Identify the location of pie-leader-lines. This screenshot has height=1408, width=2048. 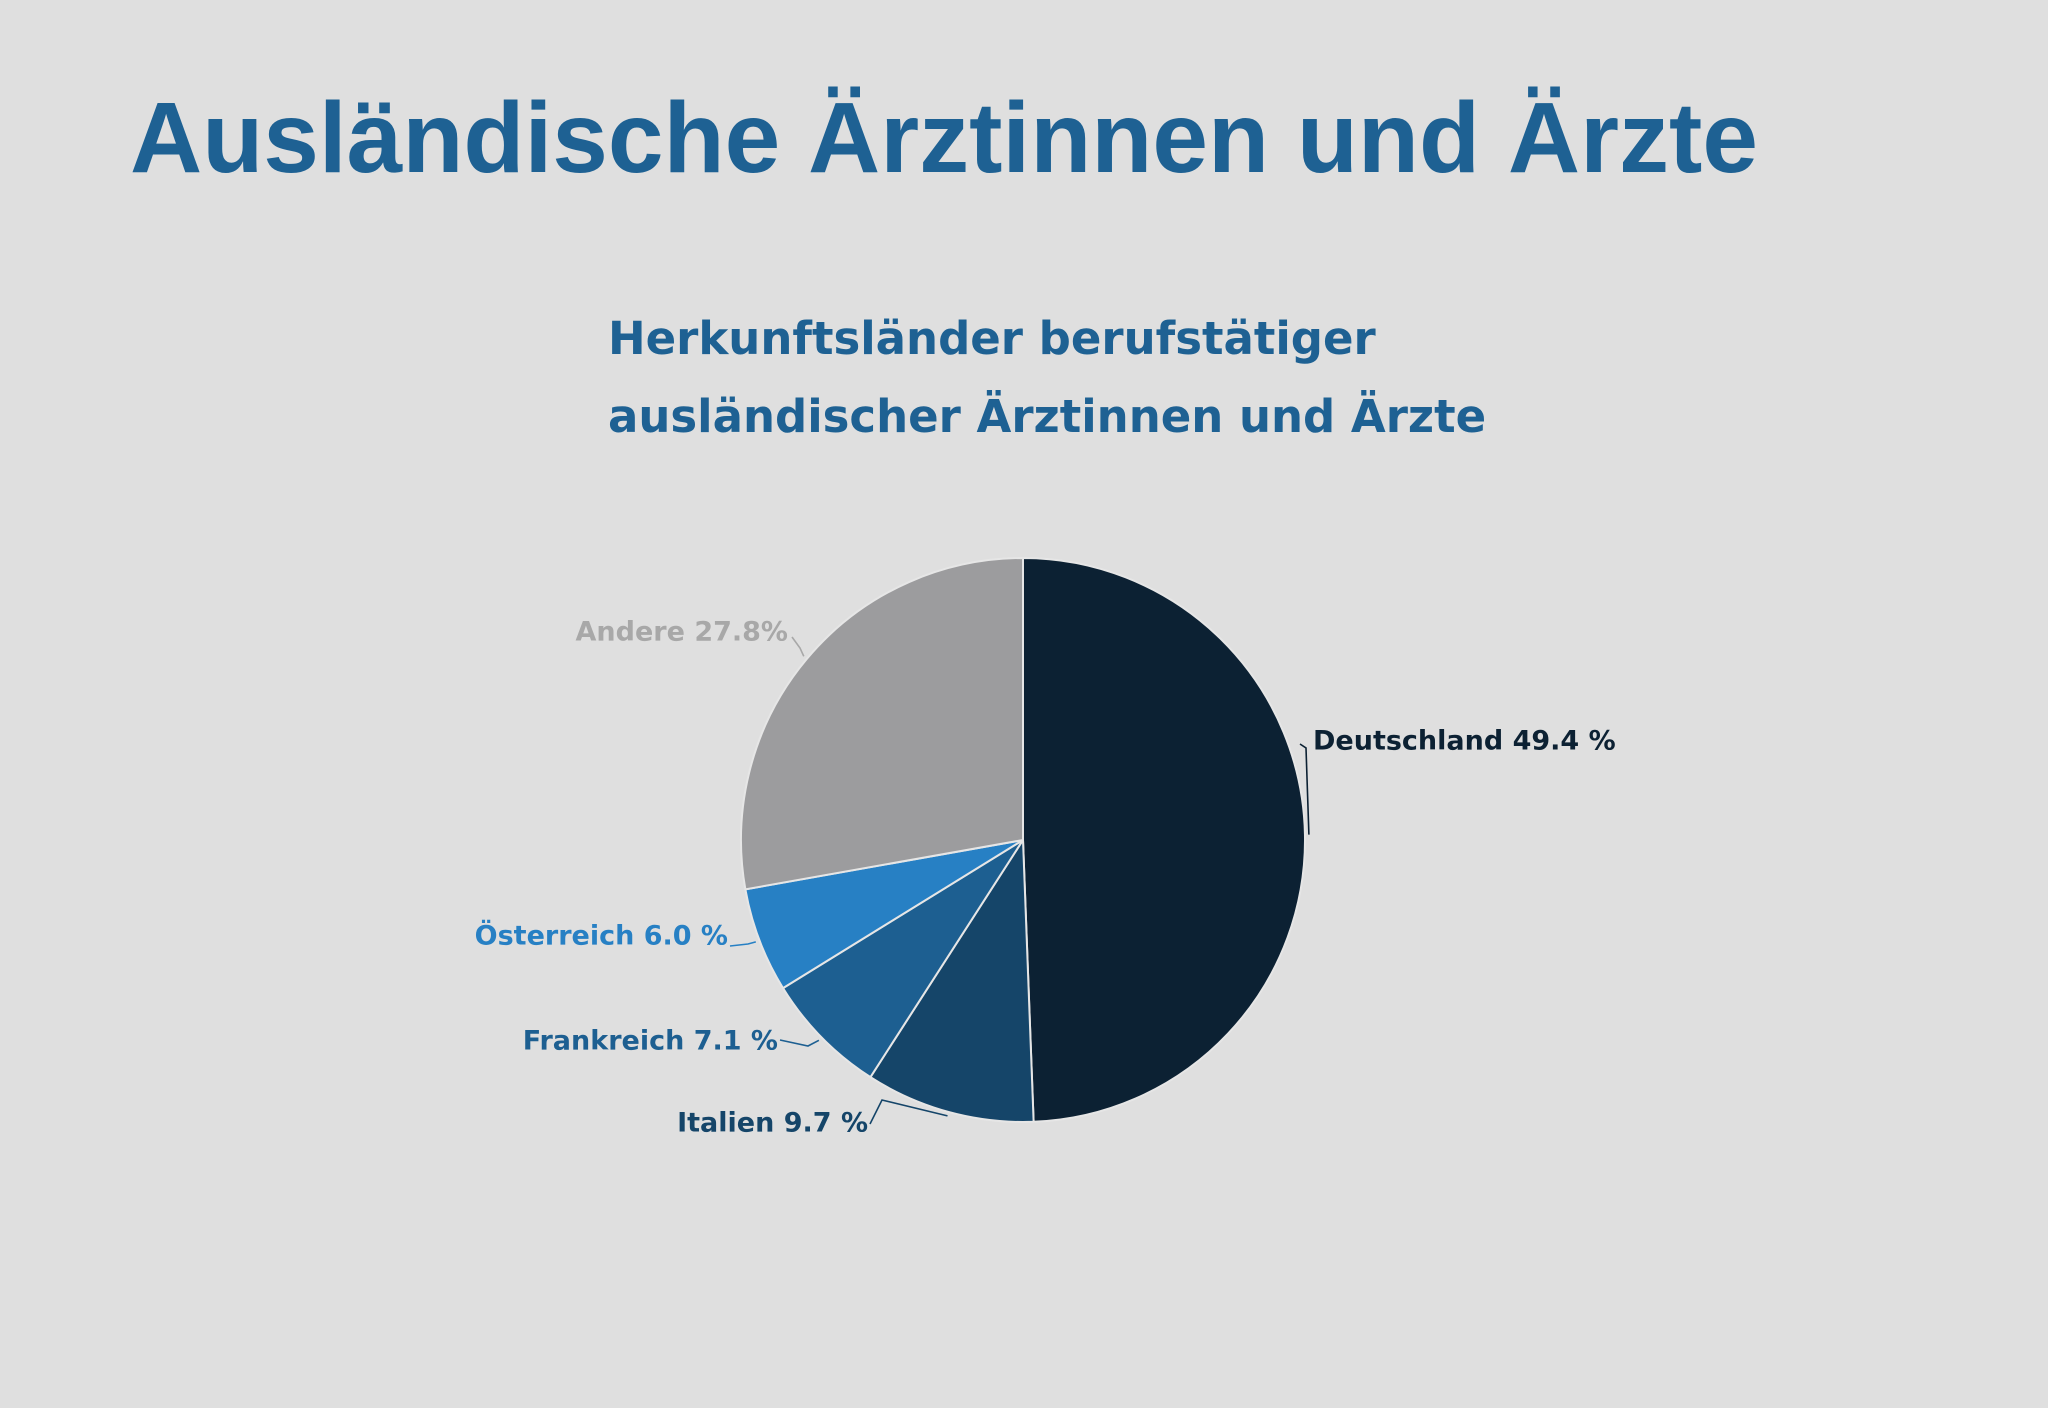
(1019, 880).